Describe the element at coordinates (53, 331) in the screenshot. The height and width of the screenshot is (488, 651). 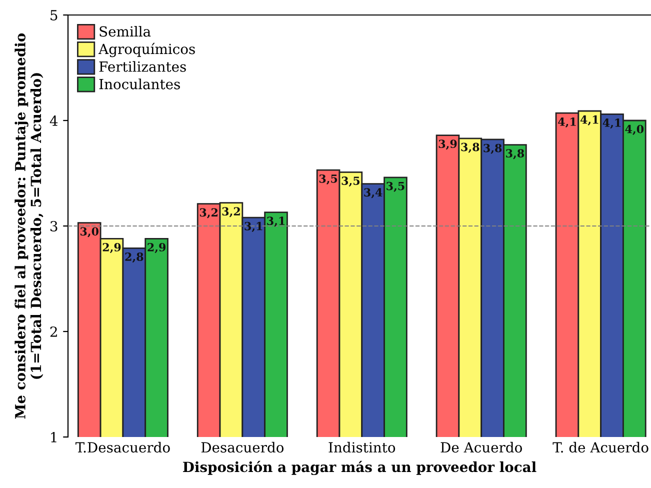
I see `y-tick-label: 2` at that location.